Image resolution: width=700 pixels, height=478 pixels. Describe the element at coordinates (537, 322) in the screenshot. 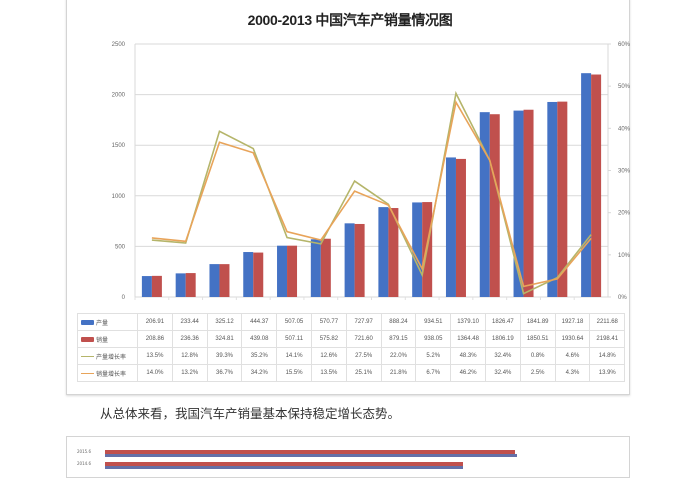

I see `table-cell: 1841.89` at that location.